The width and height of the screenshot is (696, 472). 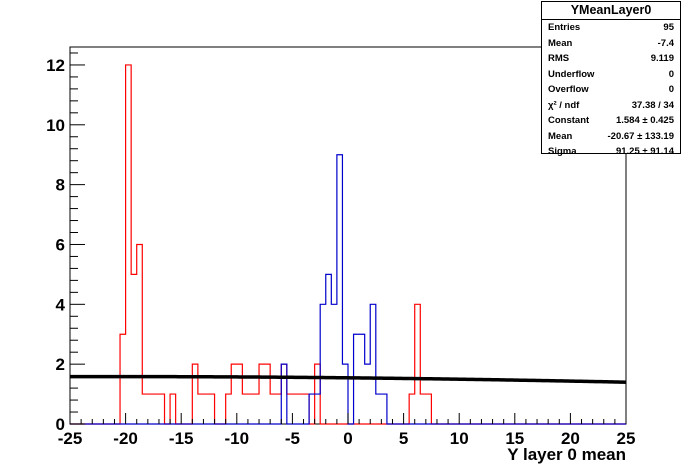 What do you see at coordinates (237, 438) in the screenshot?
I see `x-tick-label: -10` at bounding box center [237, 438].